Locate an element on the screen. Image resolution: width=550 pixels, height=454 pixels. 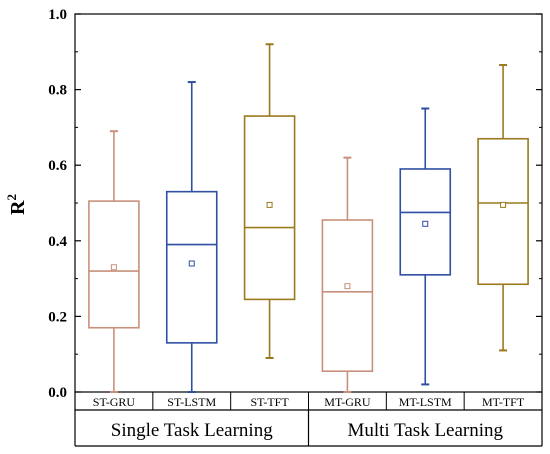
box-st-tft is located at coordinates (269, 201).